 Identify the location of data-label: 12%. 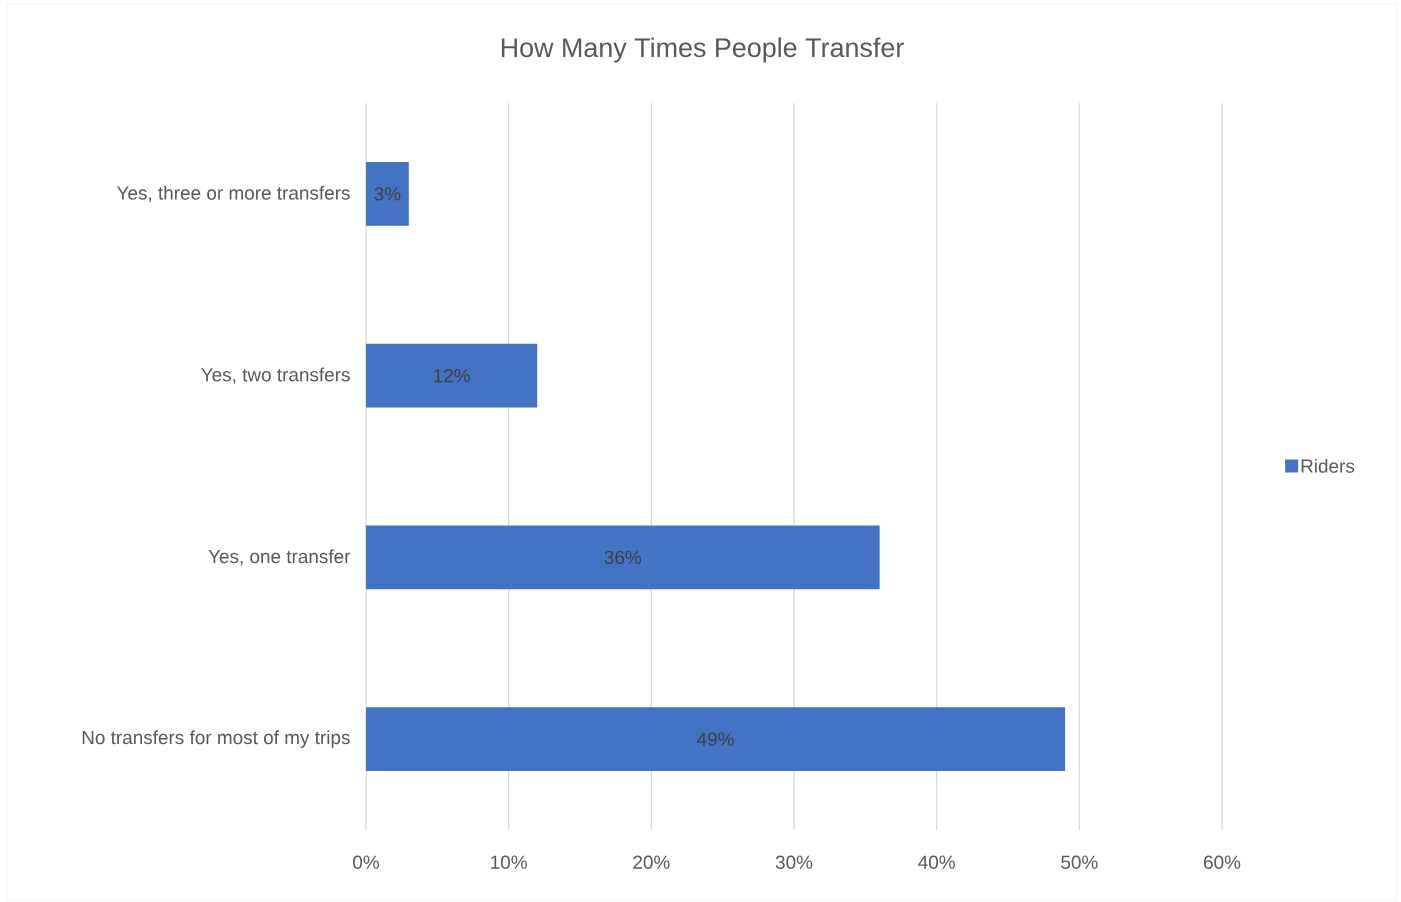
(452, 375).